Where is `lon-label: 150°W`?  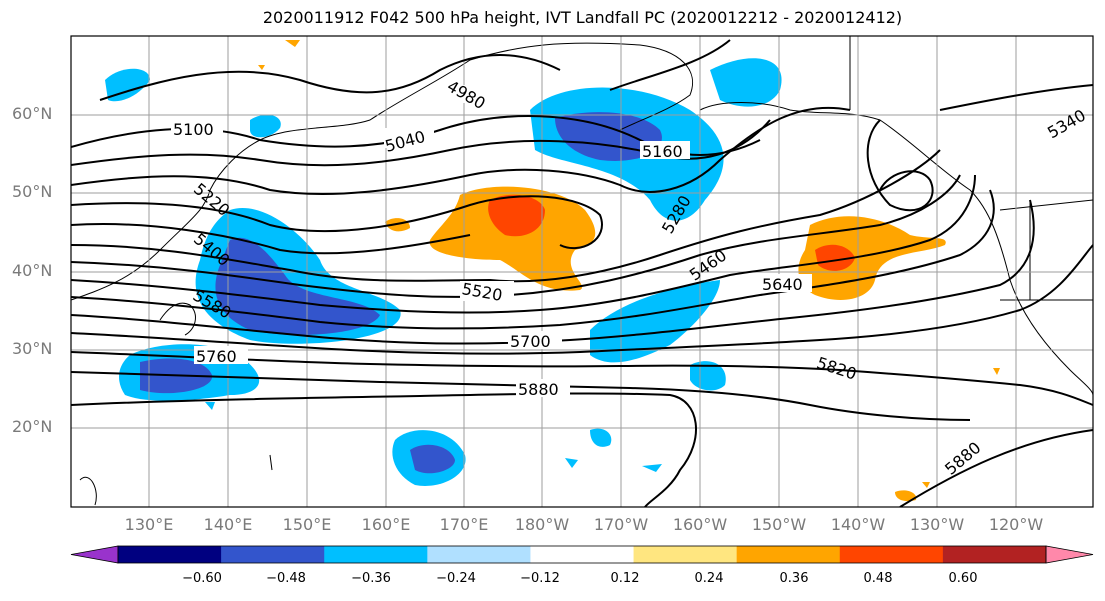 lon-label: 150°W is located at coordinates (779, 524).